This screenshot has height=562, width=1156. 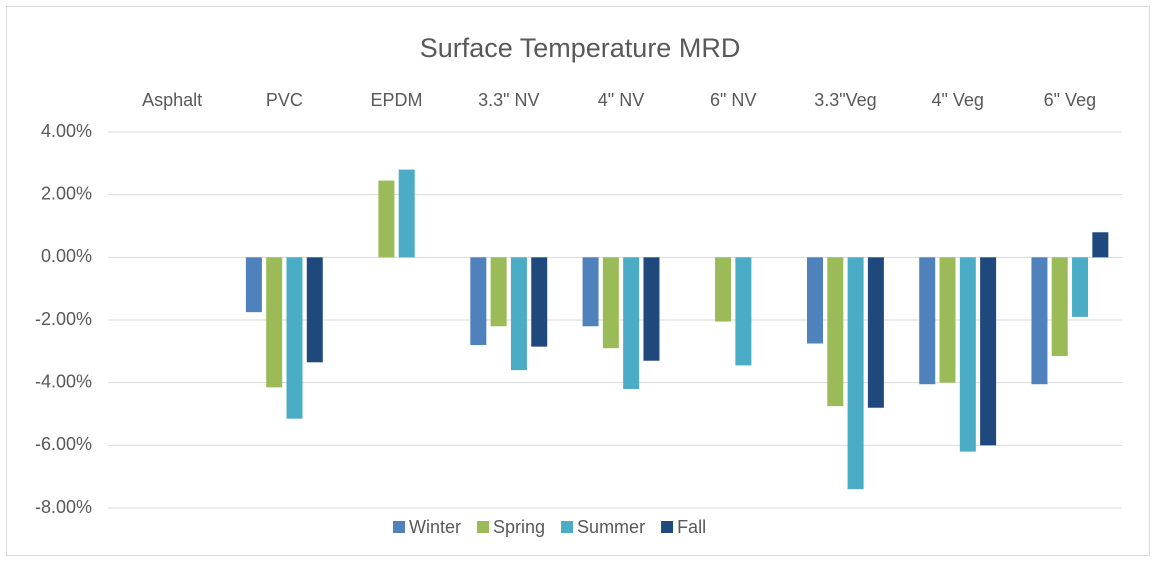 What do you see at coordinates (691, 527) in the screenshot?
I see `legend-label: Fall` at bounding box center [691, 527].